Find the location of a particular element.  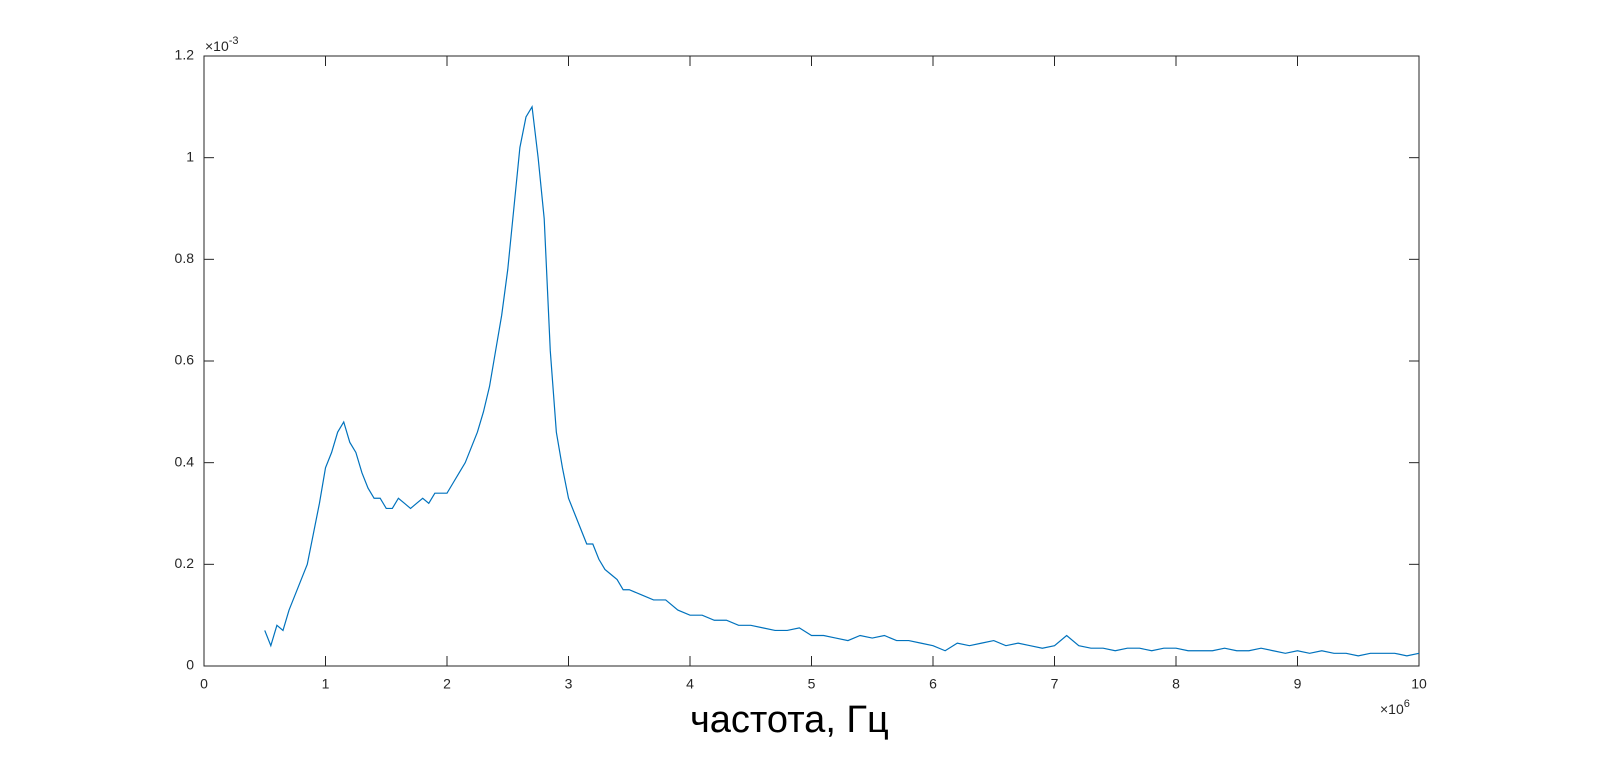

y-tick-label: 0.8 is located at coordinates (185, 258).